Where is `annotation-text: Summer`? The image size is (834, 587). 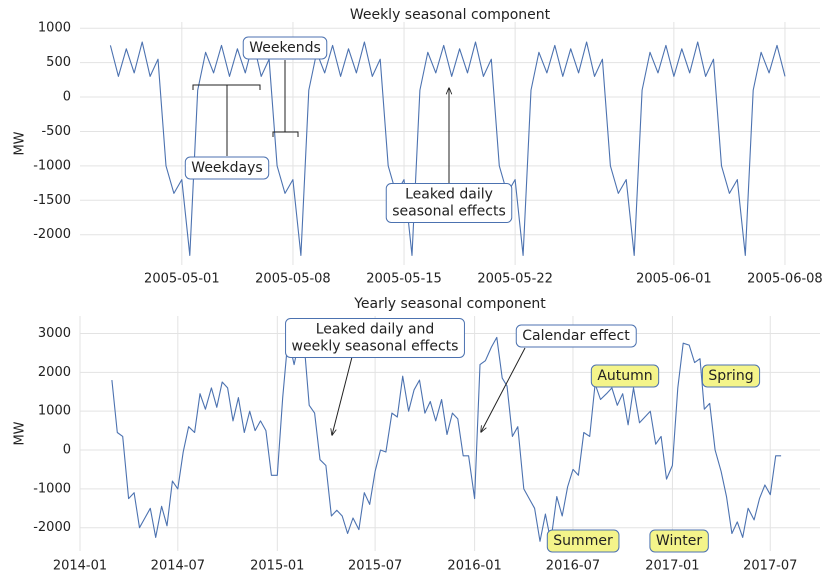
annotation-text: Summer is located at coordinates (583, 541).